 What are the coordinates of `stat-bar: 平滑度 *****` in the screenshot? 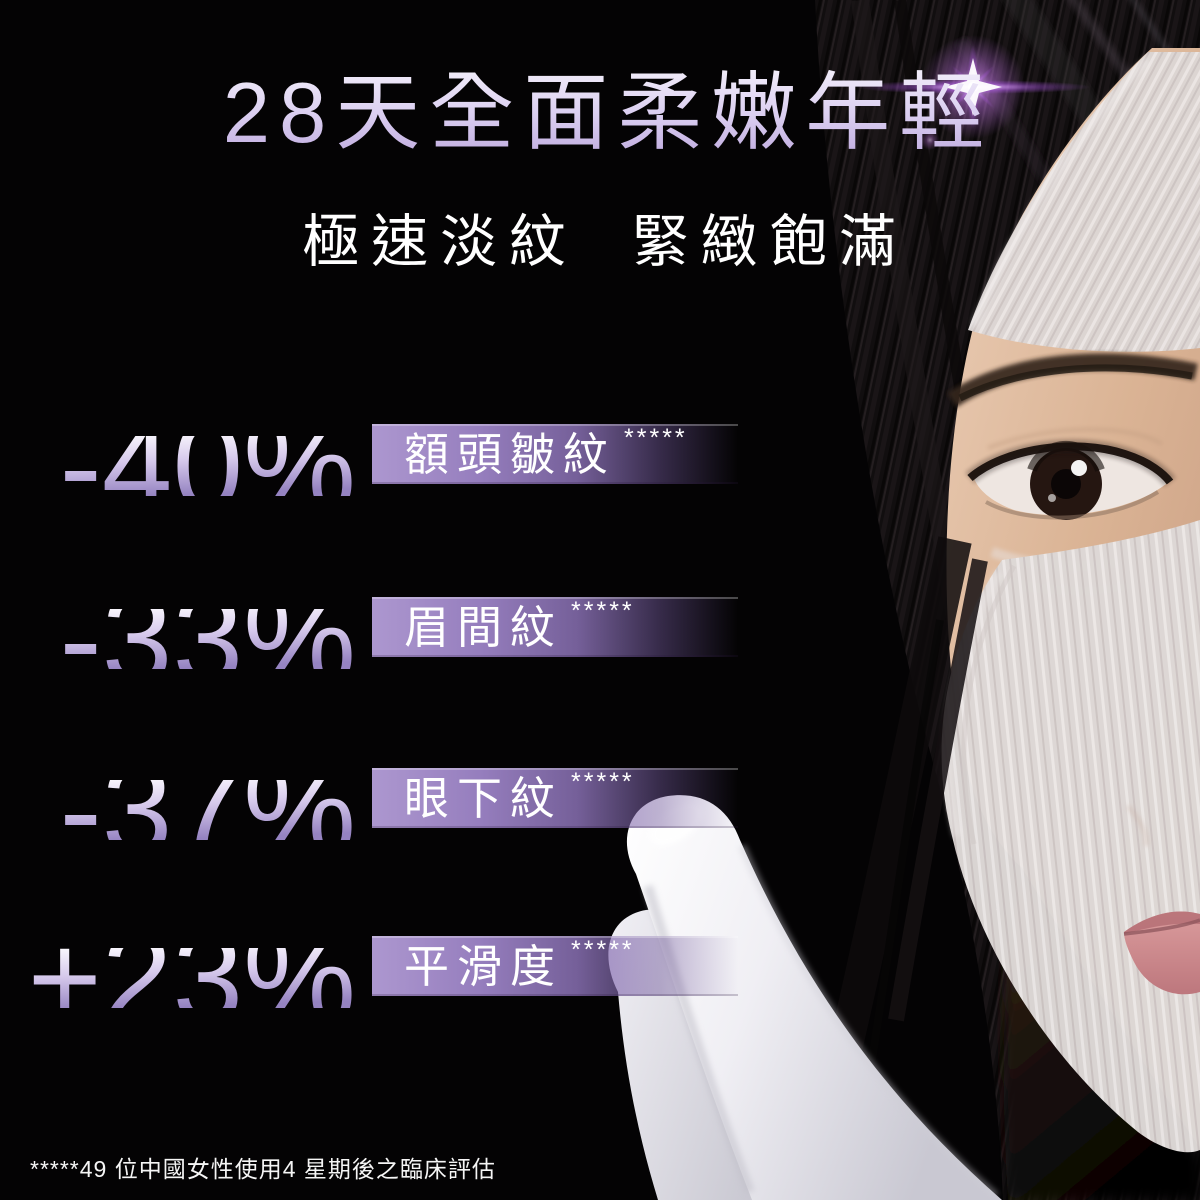 It's located at (555, 966).